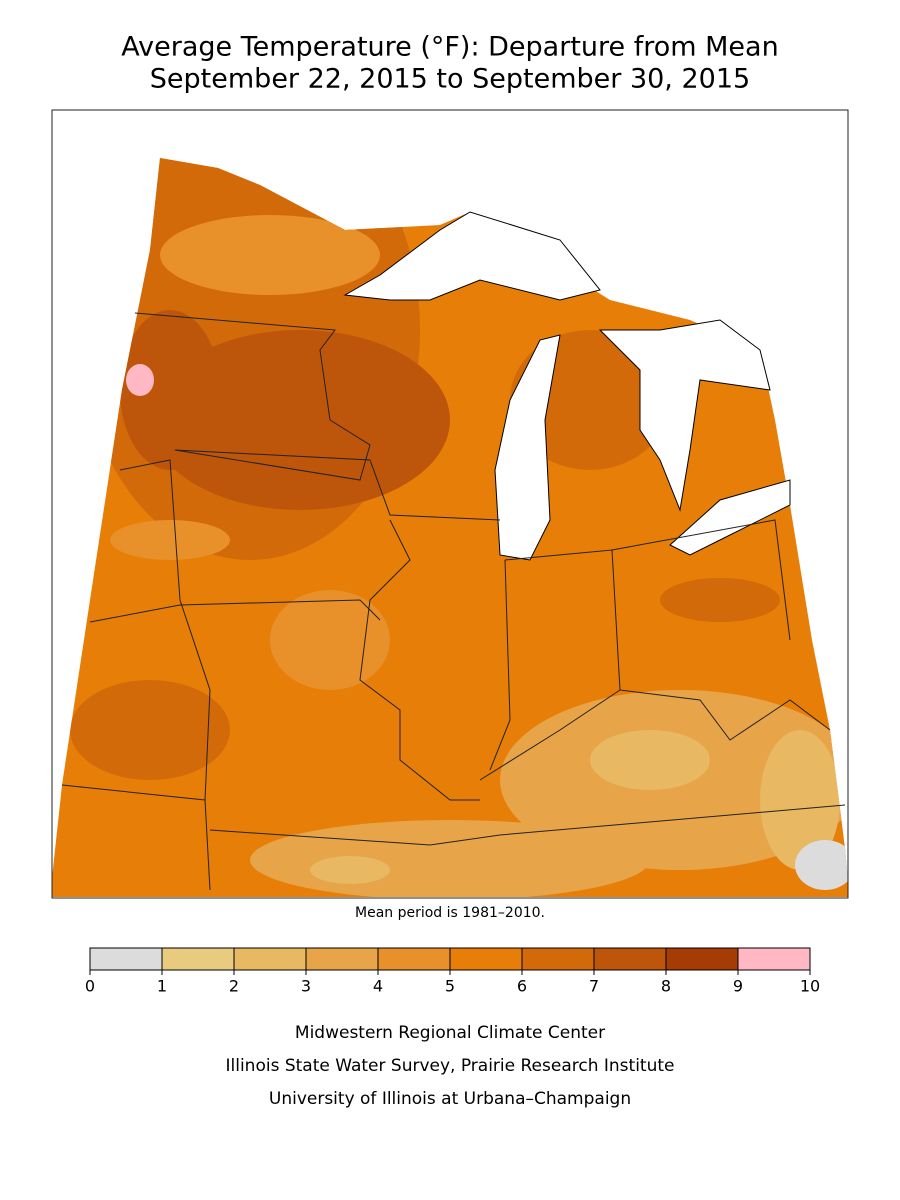 The width and height of the screenshot is (900, 1200). Describe the element at coordinates (567, 386) in the screenshot. I see `lakes` at that location.